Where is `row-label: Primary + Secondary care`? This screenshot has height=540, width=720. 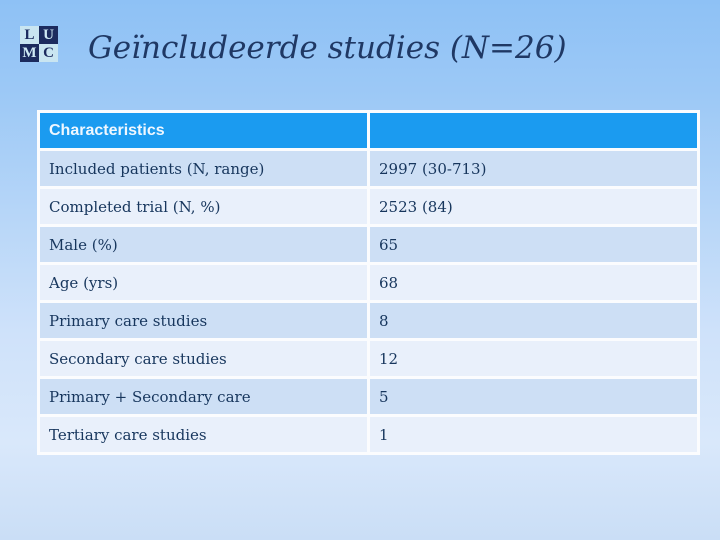
row-label: Primary + Secondary care is located at coordinates (203, 396).